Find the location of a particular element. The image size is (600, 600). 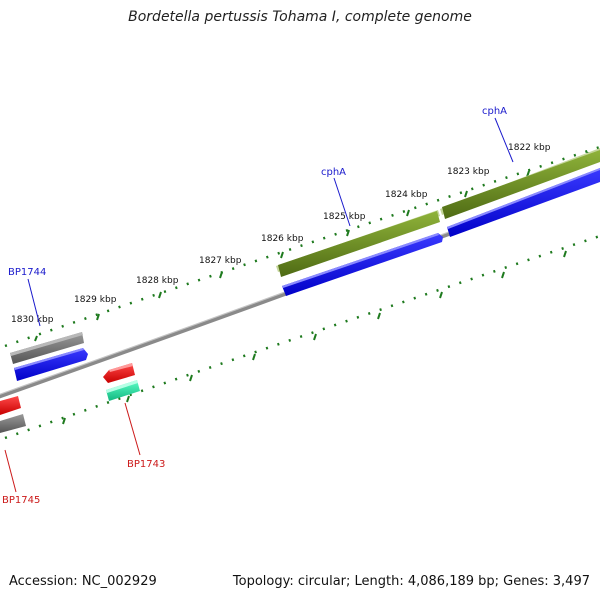

kbp-label: 1828 kbp is located at coordinates (157, 281).